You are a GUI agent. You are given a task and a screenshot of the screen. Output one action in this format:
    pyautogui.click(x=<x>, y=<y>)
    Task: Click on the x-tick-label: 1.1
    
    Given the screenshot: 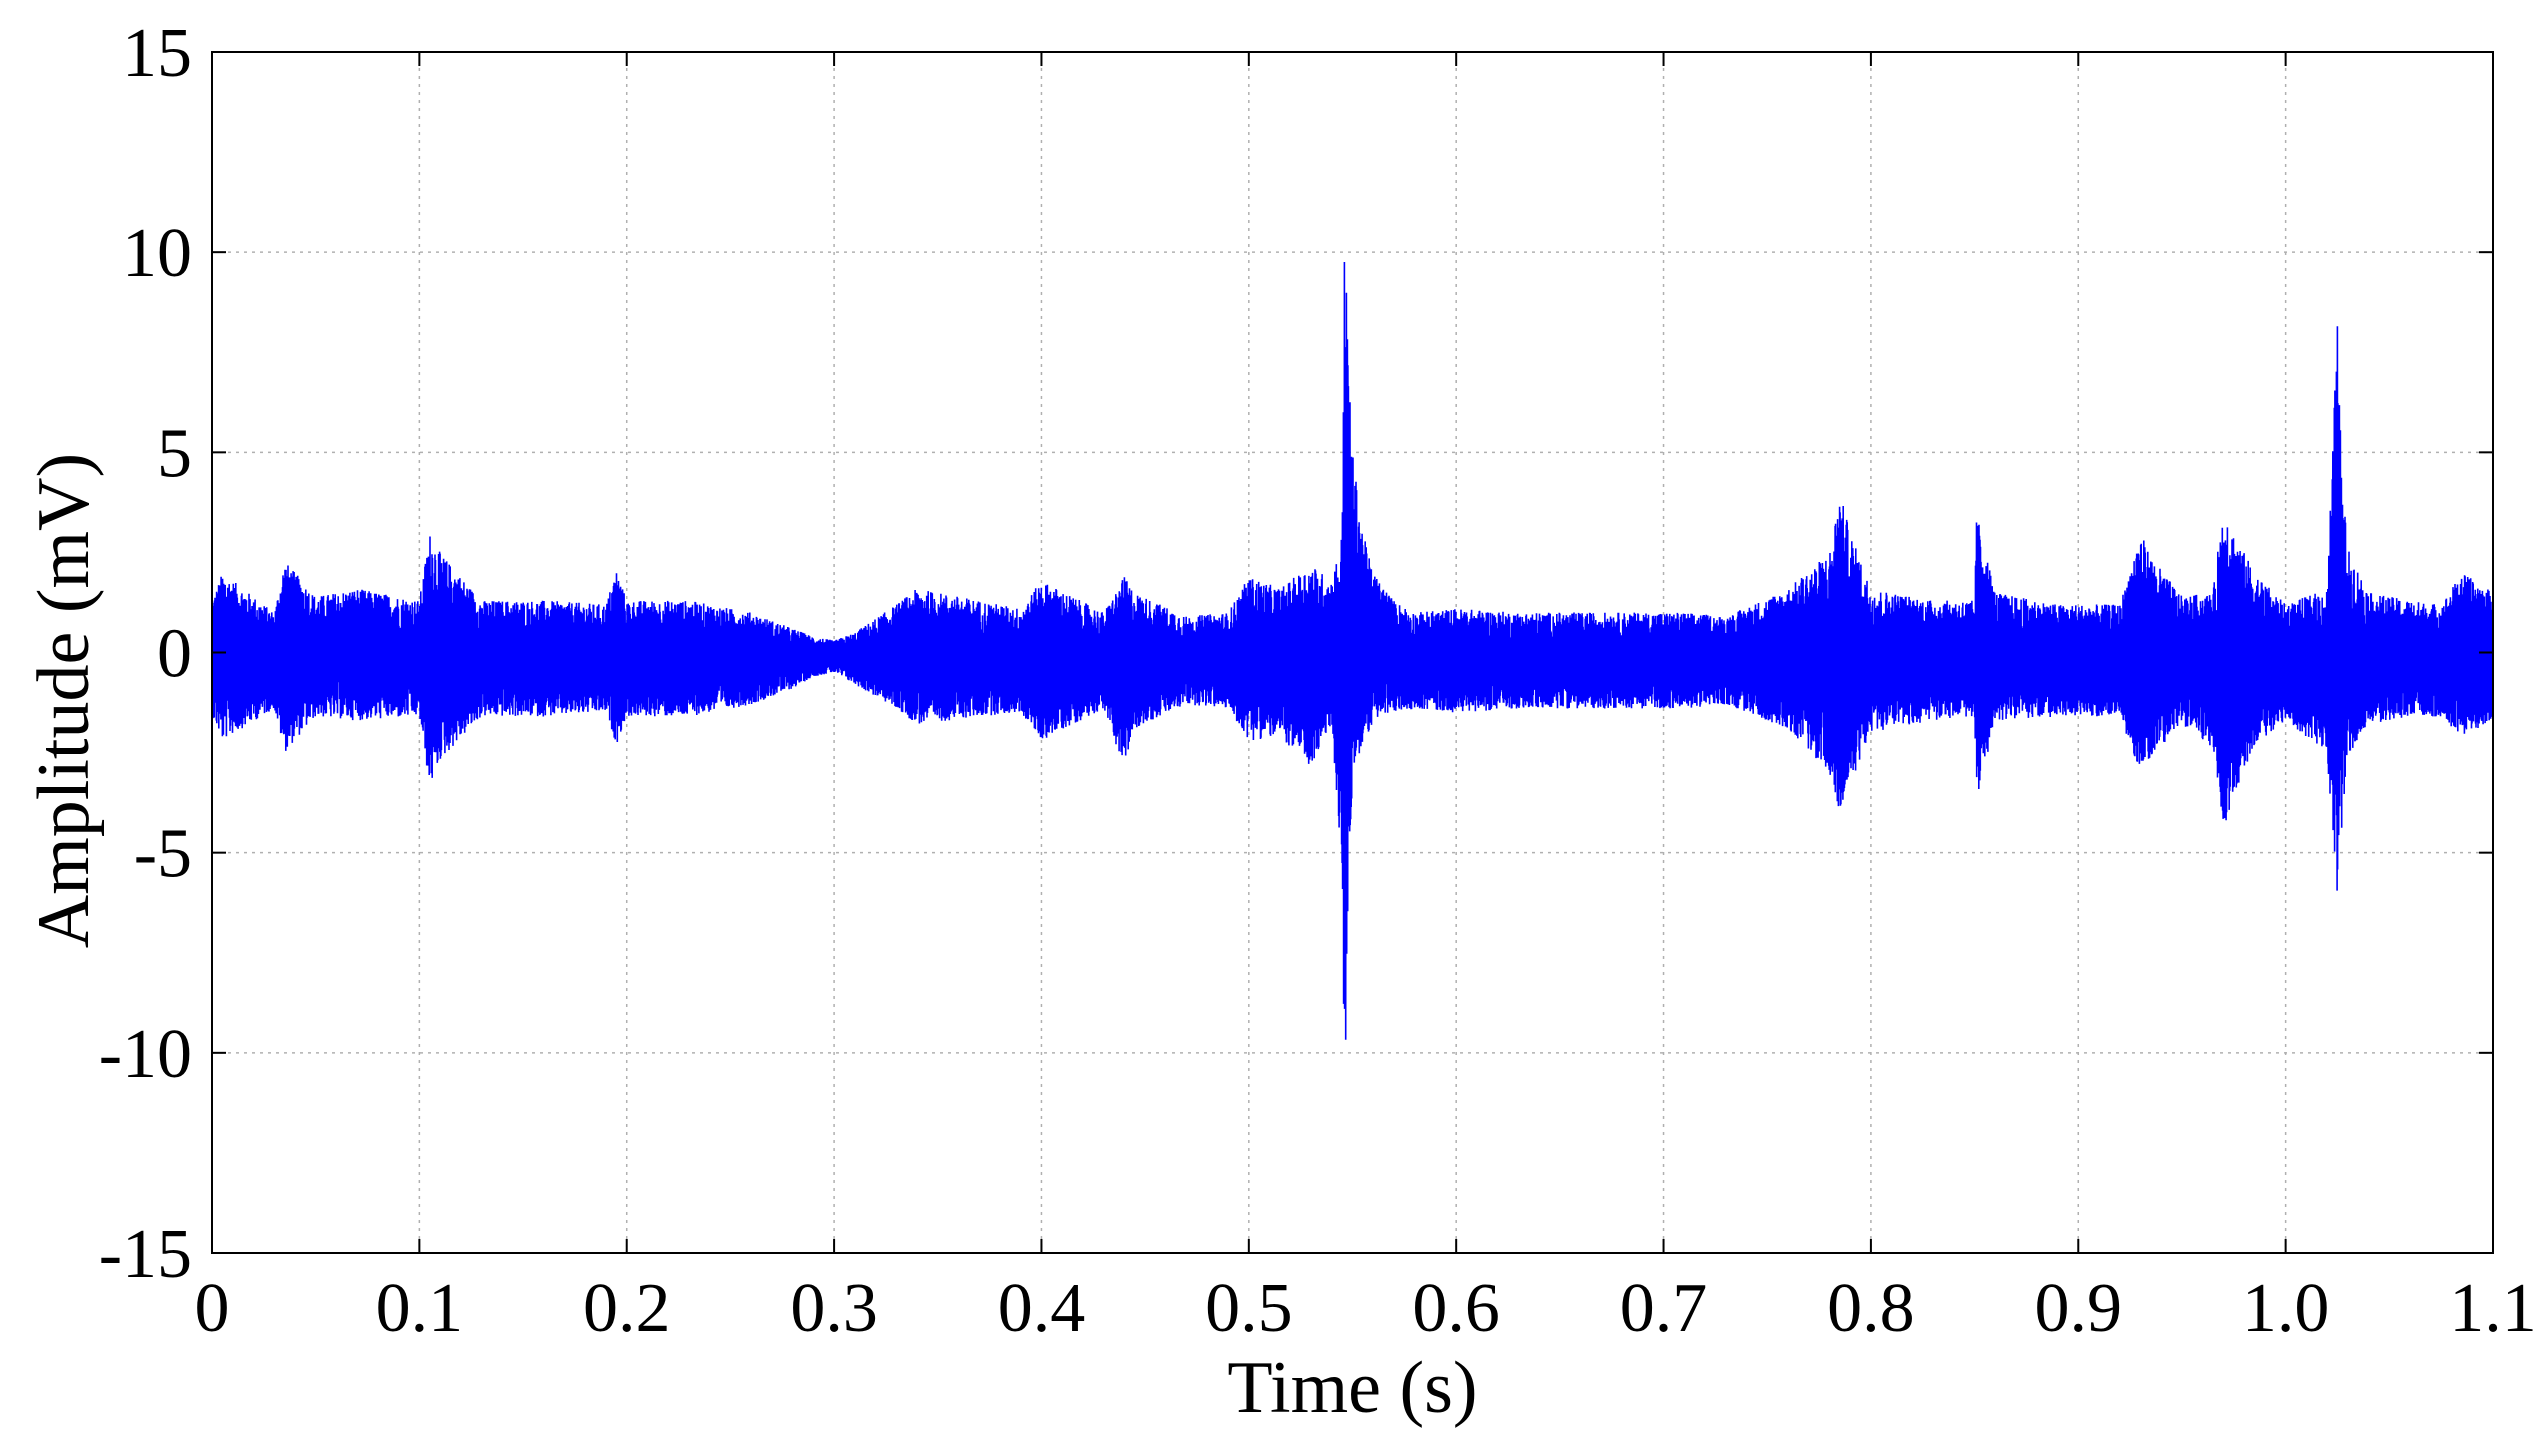 What is the action you would take?
    pyautogui.click(x=2493, y=1308)
    